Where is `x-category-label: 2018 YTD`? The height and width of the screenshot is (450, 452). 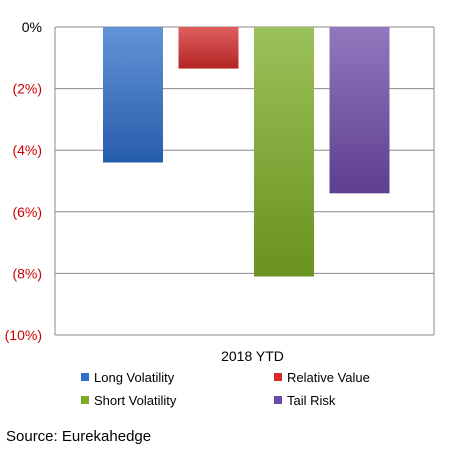
x-category-label: 2018 YTD is located at coordinates (252, 356).